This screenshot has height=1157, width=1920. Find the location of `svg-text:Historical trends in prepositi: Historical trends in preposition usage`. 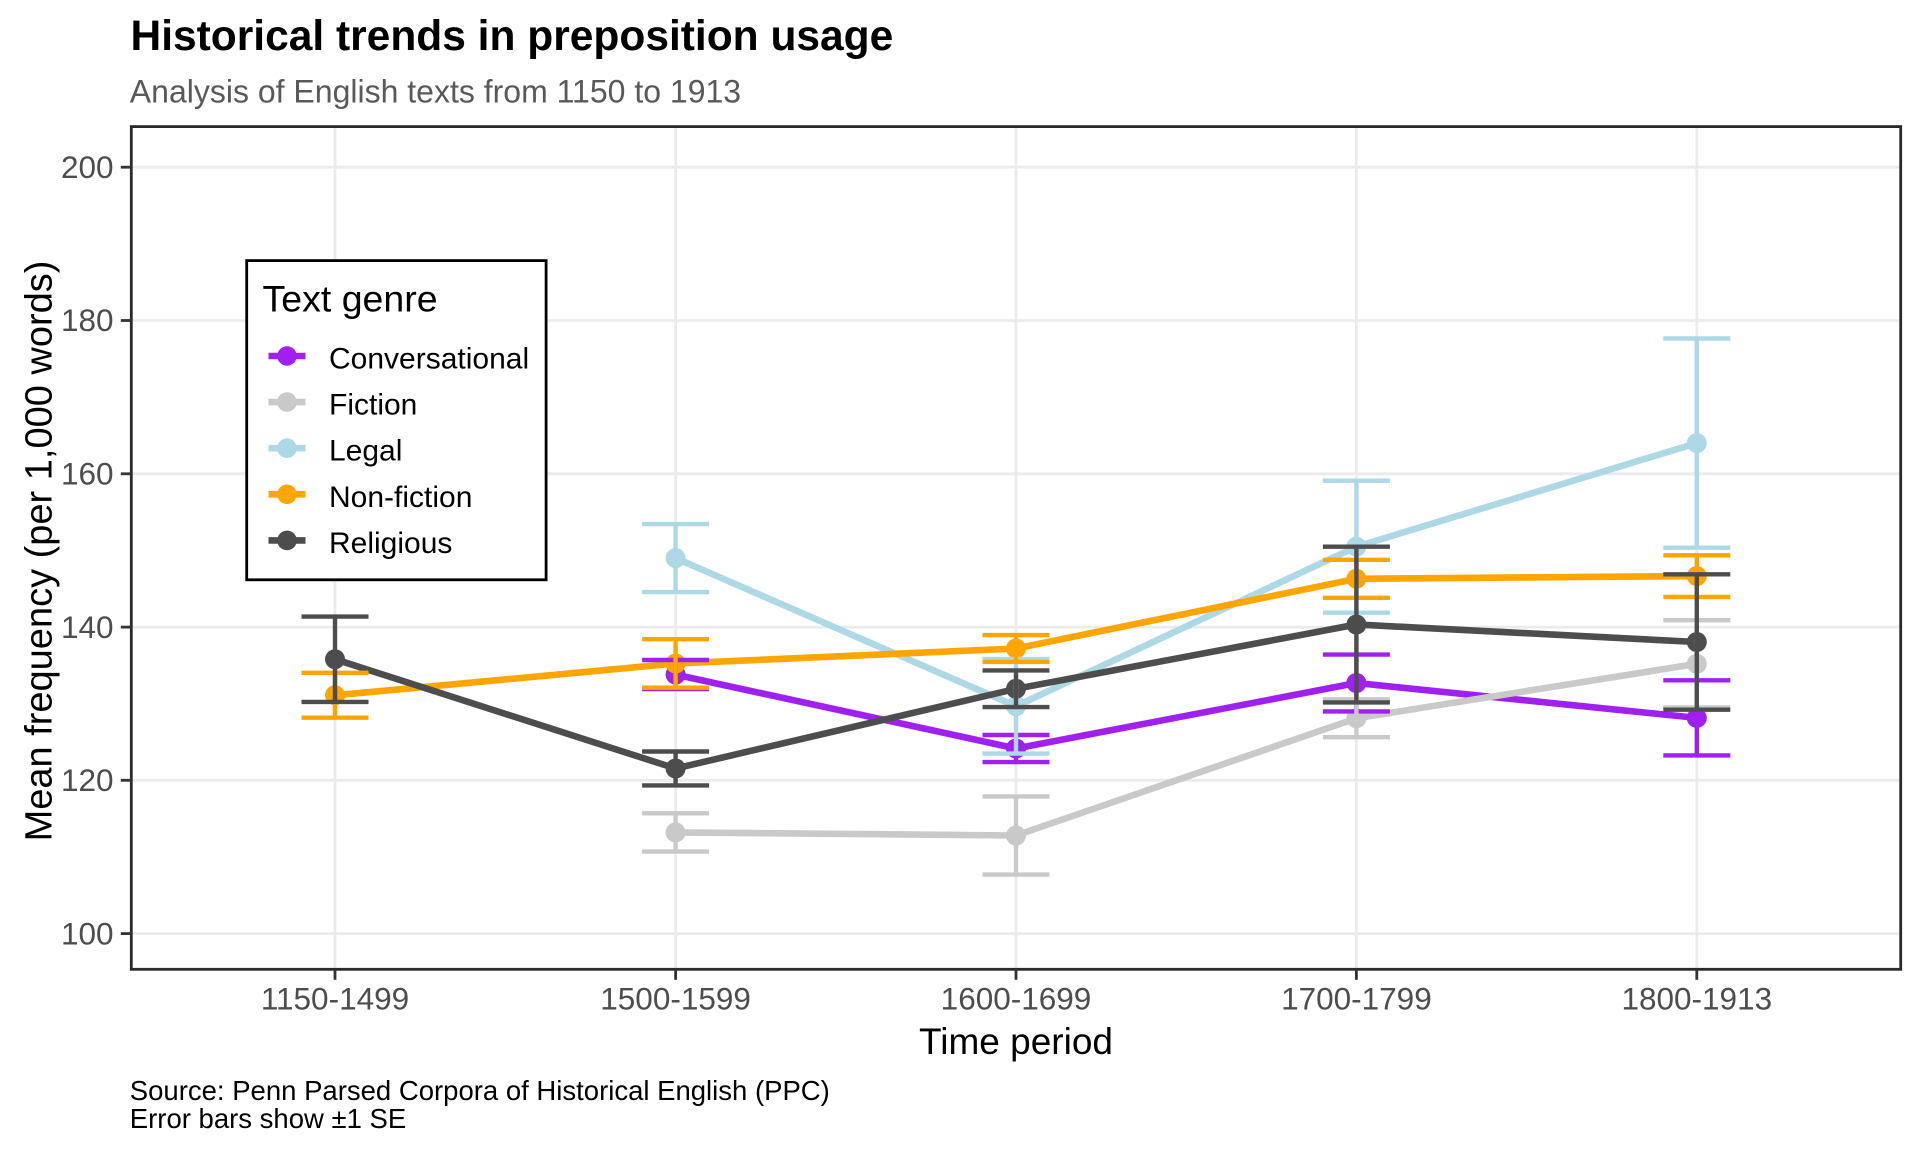

svg-text:Historical trends in prepositi: Historical trends in preposition usage is located at coordinates (512, 36).